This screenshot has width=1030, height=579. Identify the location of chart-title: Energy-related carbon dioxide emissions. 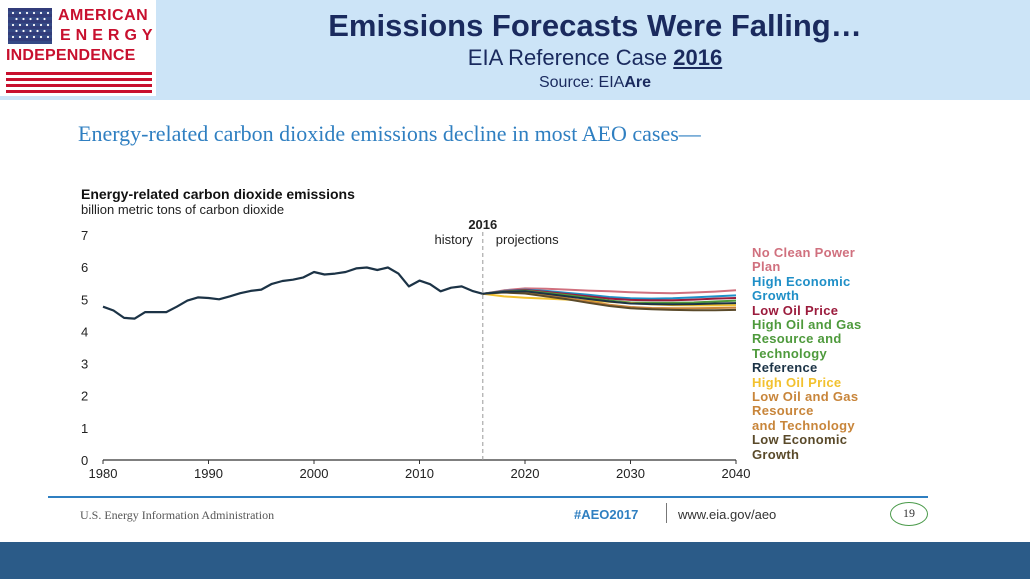
(218, 194).